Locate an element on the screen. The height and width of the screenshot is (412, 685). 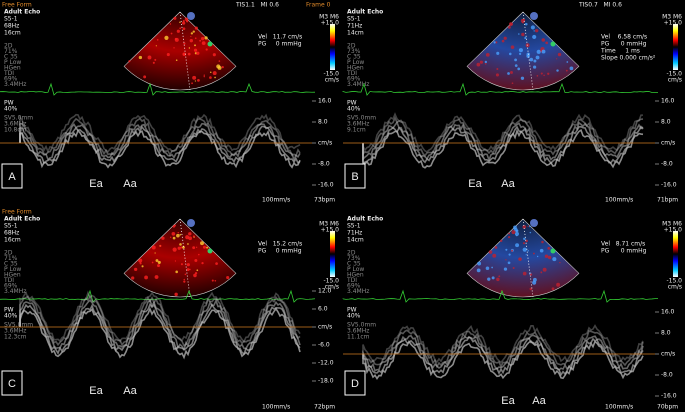
sv-text: 11.1cm is located at coordinates (358, 337).